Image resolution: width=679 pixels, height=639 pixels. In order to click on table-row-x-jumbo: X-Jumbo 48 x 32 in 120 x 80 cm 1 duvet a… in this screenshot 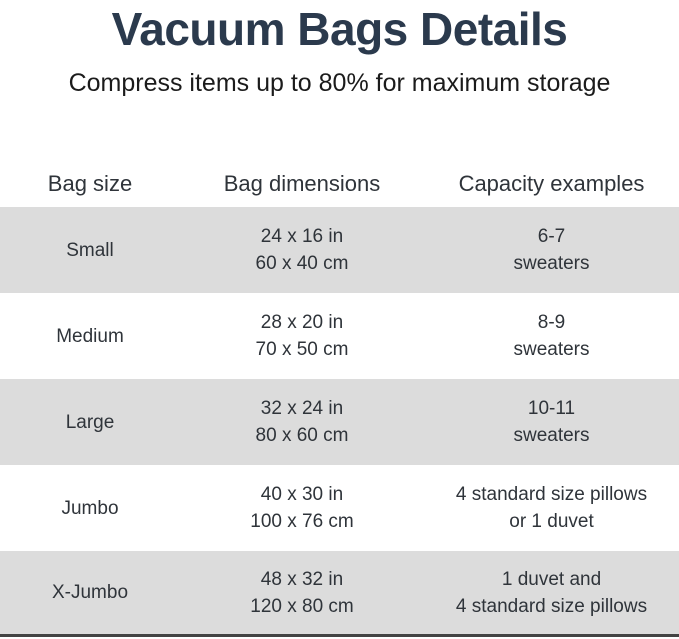, I will do `click(339, 594)`.